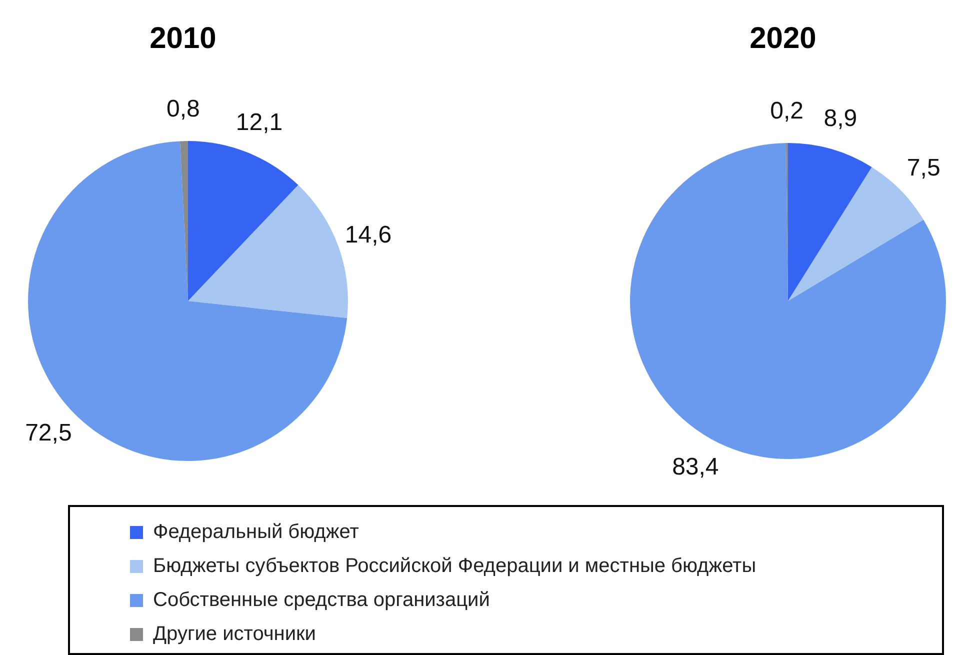 This screenshot has width=957, height=655. I want to click on legend-label: Собственные средства организаций, so click(321, 600).